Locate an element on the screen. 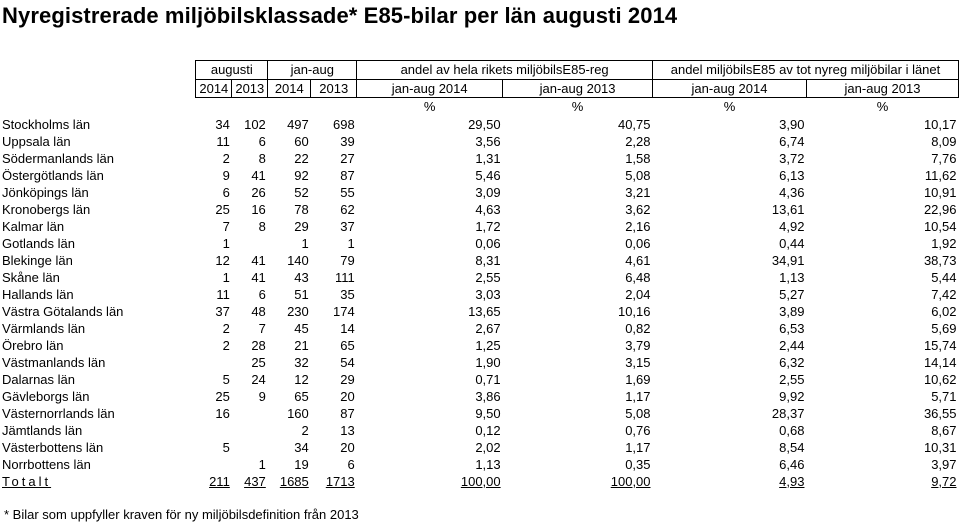  cell-value: 22,96 is located at coordinates (940, 209).